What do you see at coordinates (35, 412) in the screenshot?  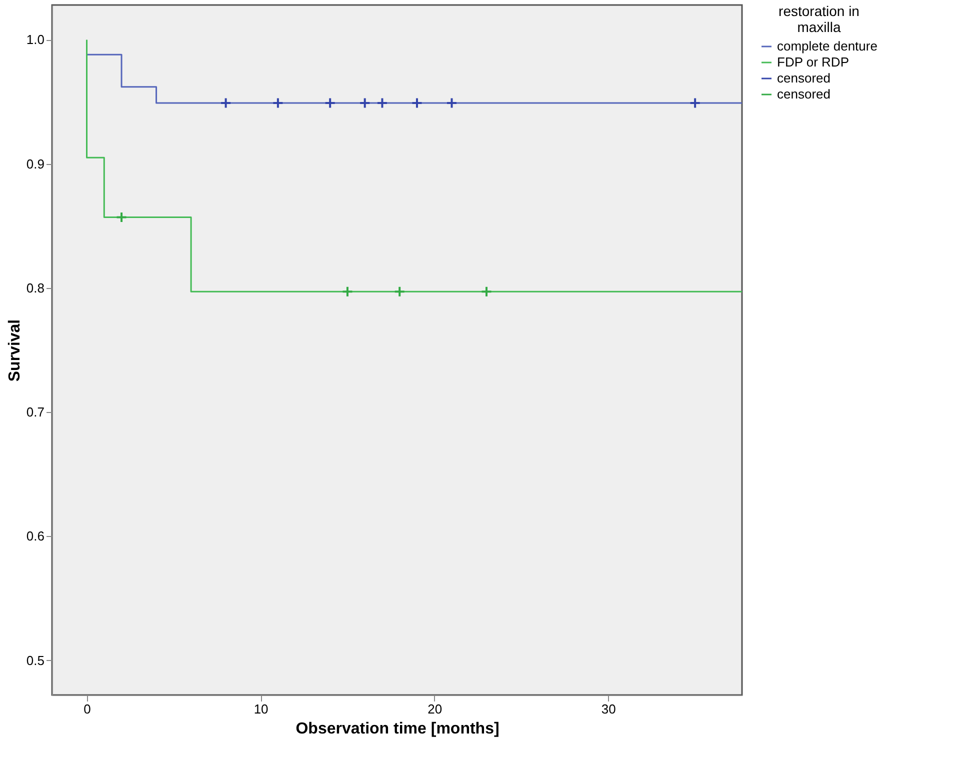 I see `y-tick-label: 0.7` at bounding box center [35, 412].